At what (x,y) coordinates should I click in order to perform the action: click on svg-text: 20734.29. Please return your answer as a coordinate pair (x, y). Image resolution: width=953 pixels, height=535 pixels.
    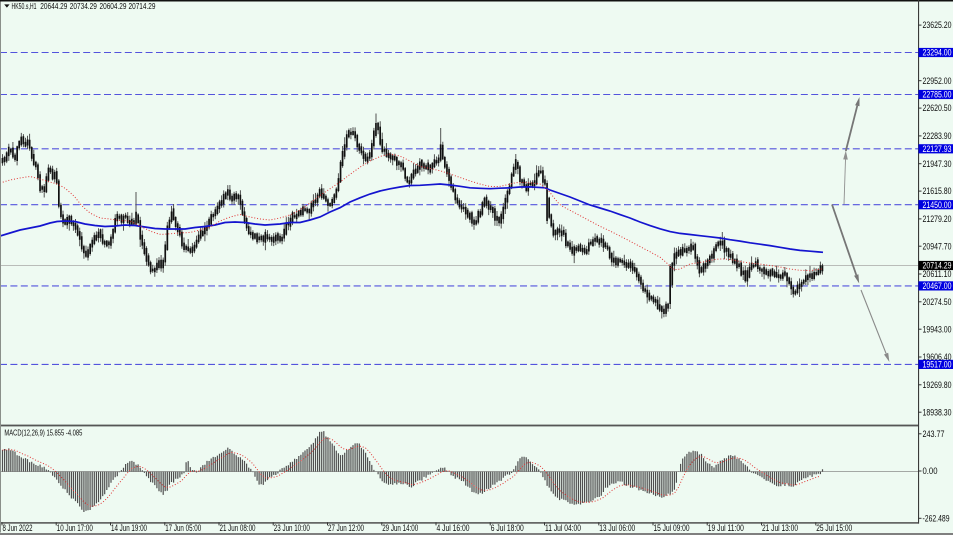
    Looking at the image, I should click on (83, 6).